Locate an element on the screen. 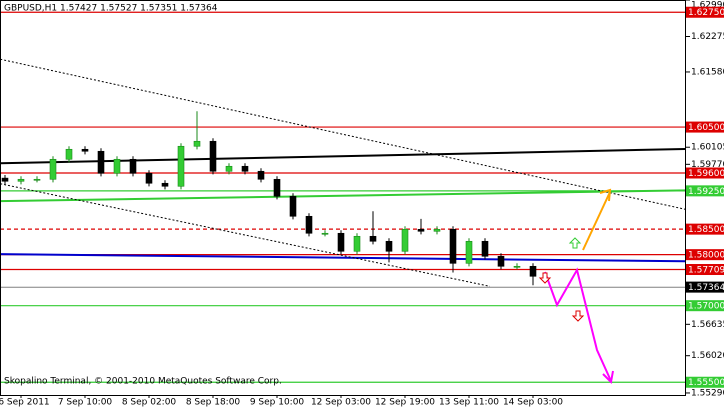 The width and height of the screenshot is (724, 407). y-tick-label: 1.55290 is located at coordinates (707, 393).